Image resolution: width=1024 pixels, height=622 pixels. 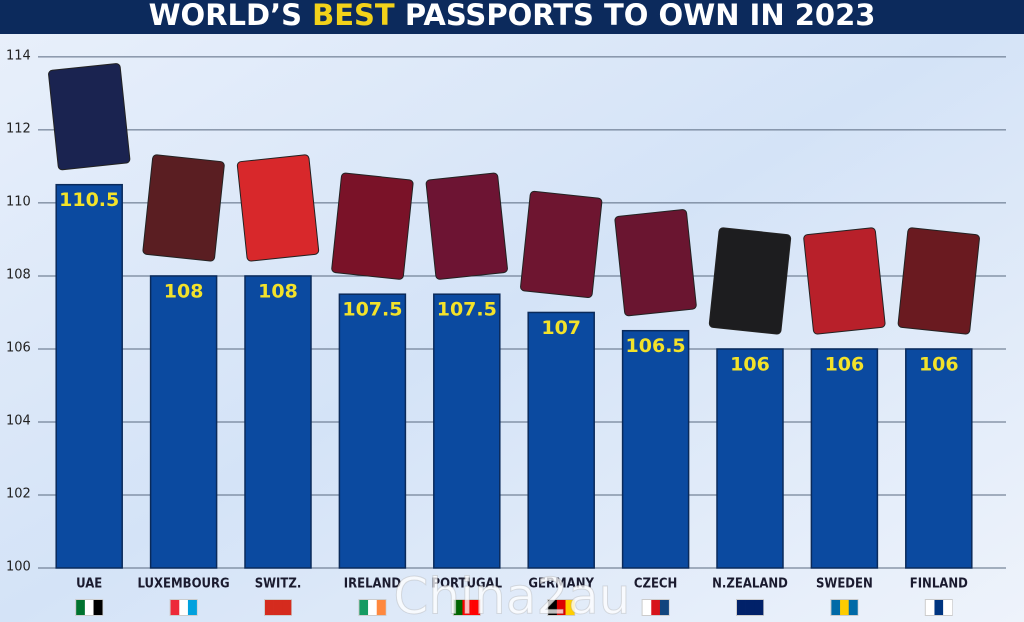 I want to click on x-tick-label: N.ZEALAND, so click(x=750, y=584).